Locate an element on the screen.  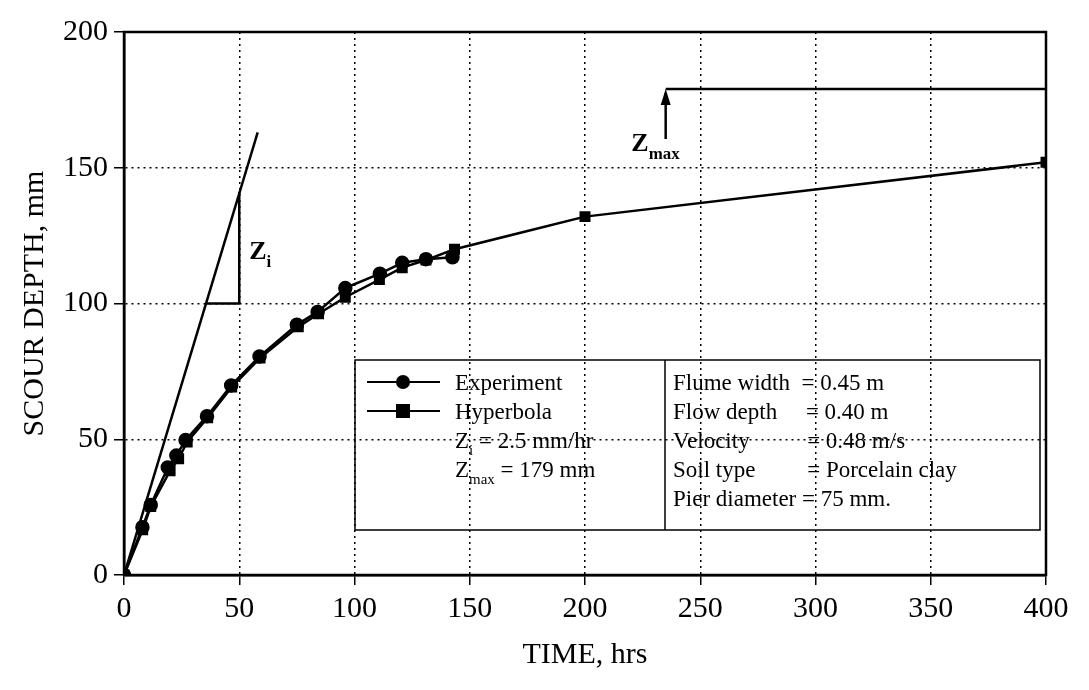
x-tick-label: 150 is located at coordinates (470, 606).